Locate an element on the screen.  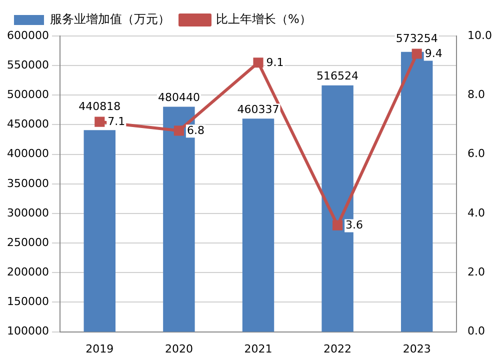
data-label: 6.8 is located at coordinates (195, 131).